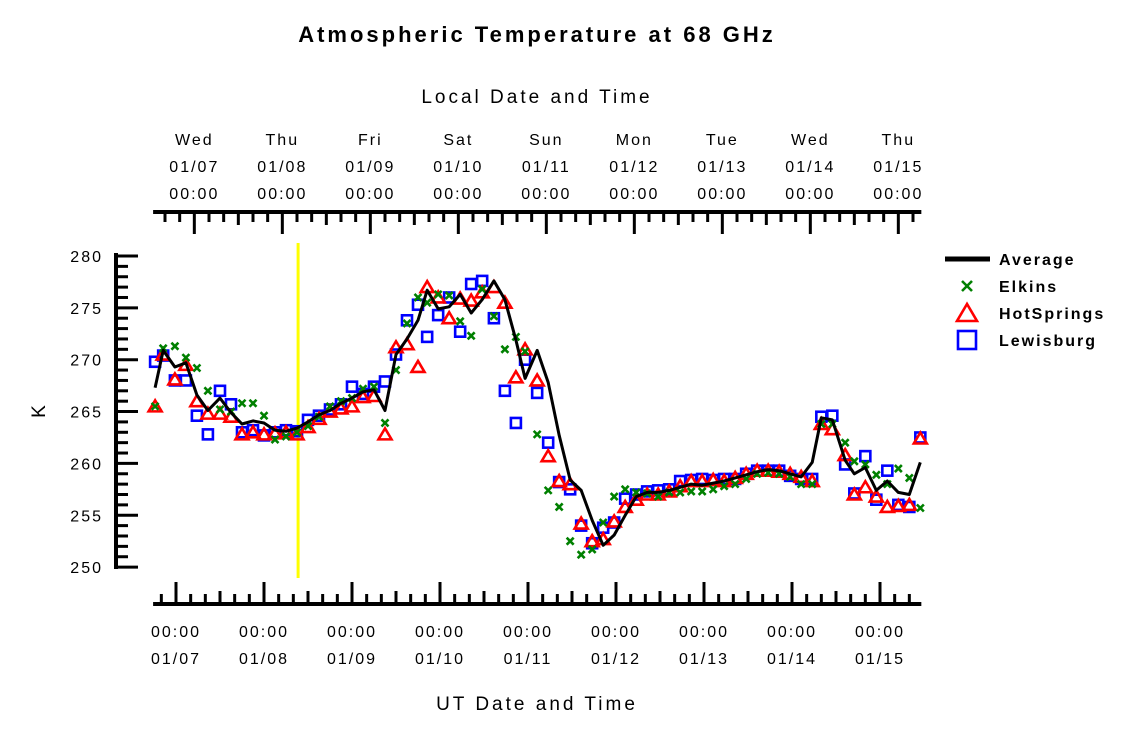 The image size is (1125, 731). What do you see at coordinates (86, 361) in the screenshot?
I see `y-tick-label: 270` at bounding box center [86, 361].